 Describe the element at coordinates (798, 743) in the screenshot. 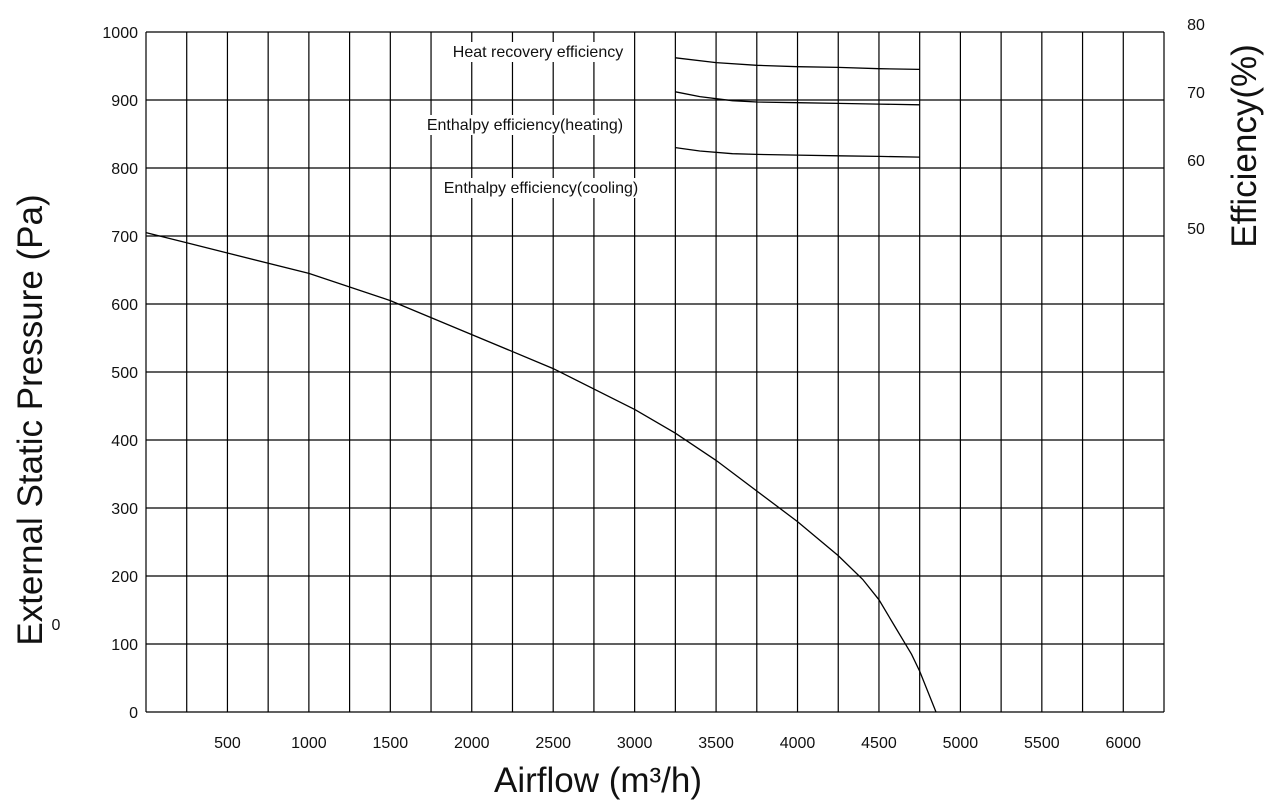

I see `x-tick-label: 4000` at that location.